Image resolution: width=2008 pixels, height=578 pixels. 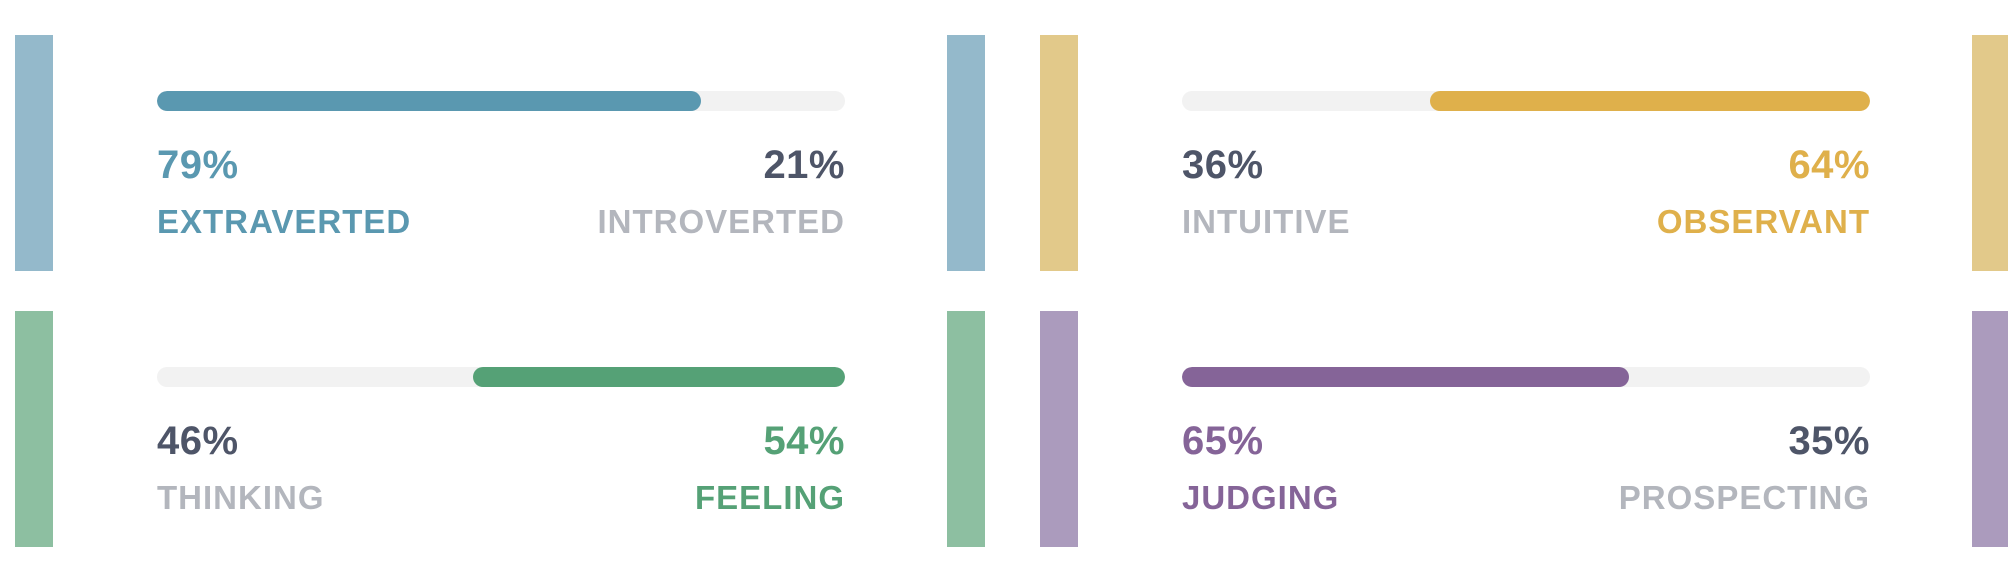 I want to click on trait-panel: 46% 54% THINKING FEELING, so click(x=501, y=429).